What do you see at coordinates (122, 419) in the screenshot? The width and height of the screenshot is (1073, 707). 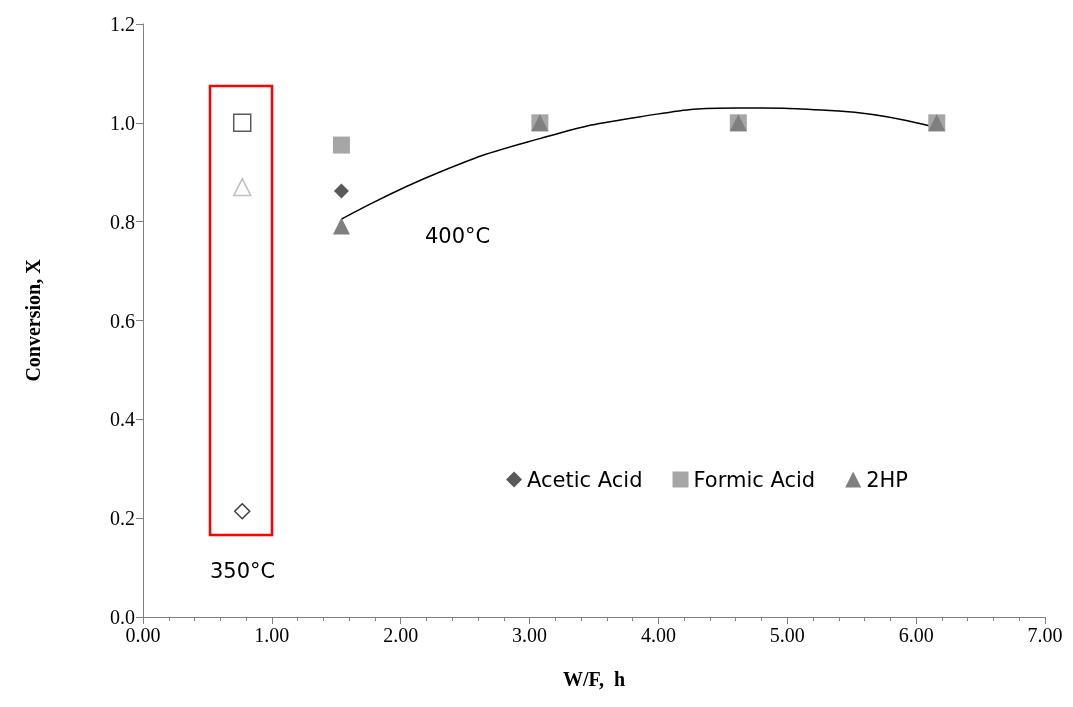 I see `y-tick-label: 0.4` at bounding box center [122, 419].